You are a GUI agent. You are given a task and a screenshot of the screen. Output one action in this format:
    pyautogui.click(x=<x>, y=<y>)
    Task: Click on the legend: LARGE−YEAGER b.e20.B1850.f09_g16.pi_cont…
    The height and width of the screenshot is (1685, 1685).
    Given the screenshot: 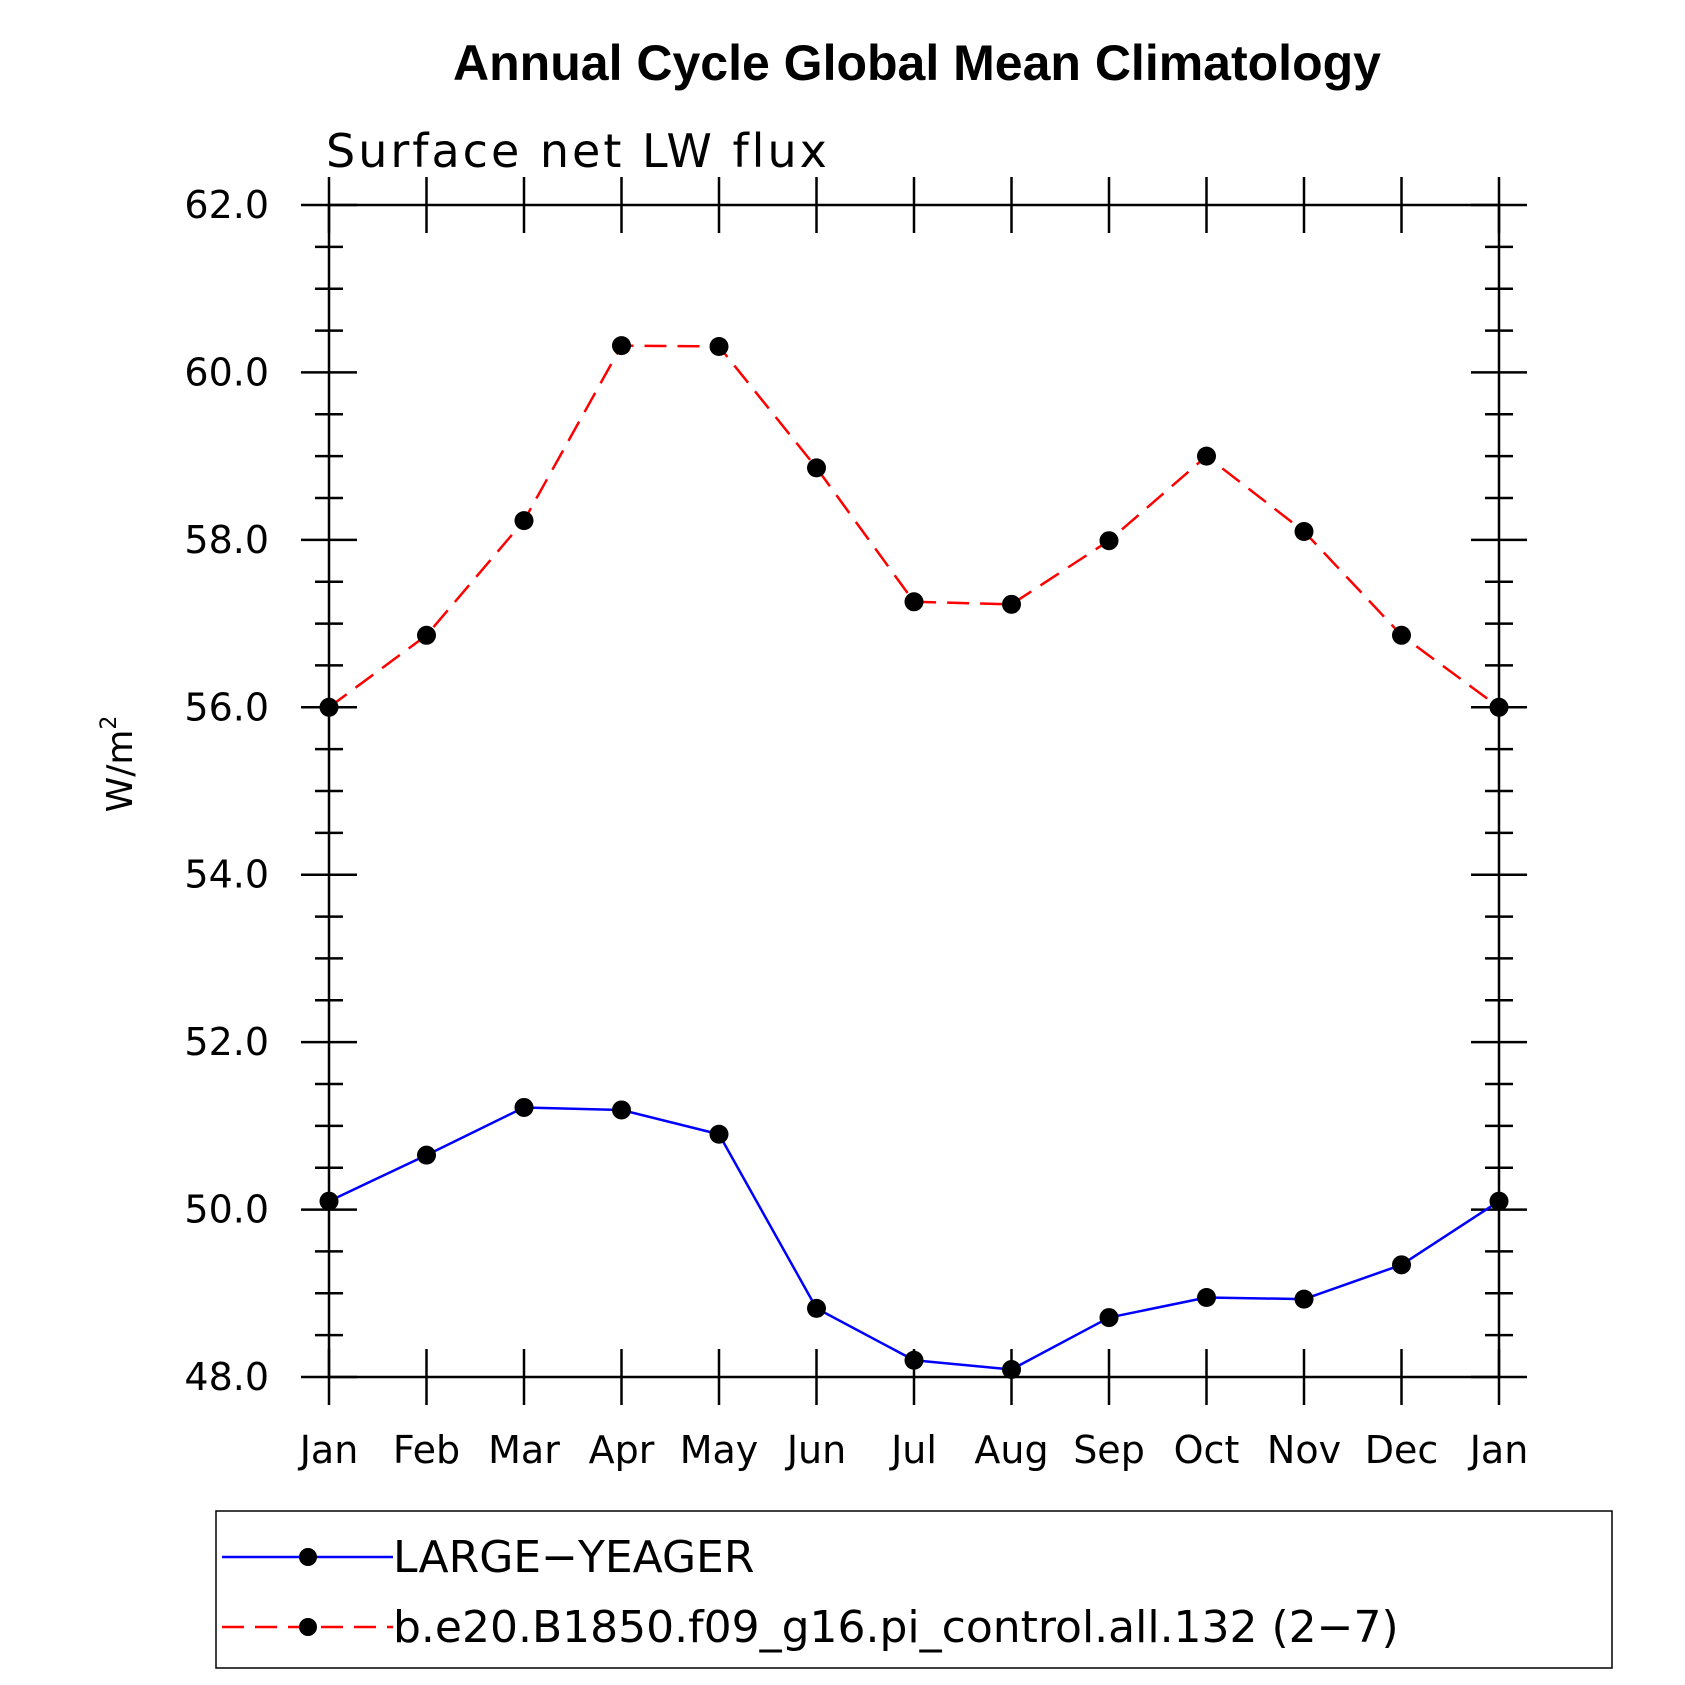 What is the action you would take?
    pyautogui.click(x=914, y=1589)
    